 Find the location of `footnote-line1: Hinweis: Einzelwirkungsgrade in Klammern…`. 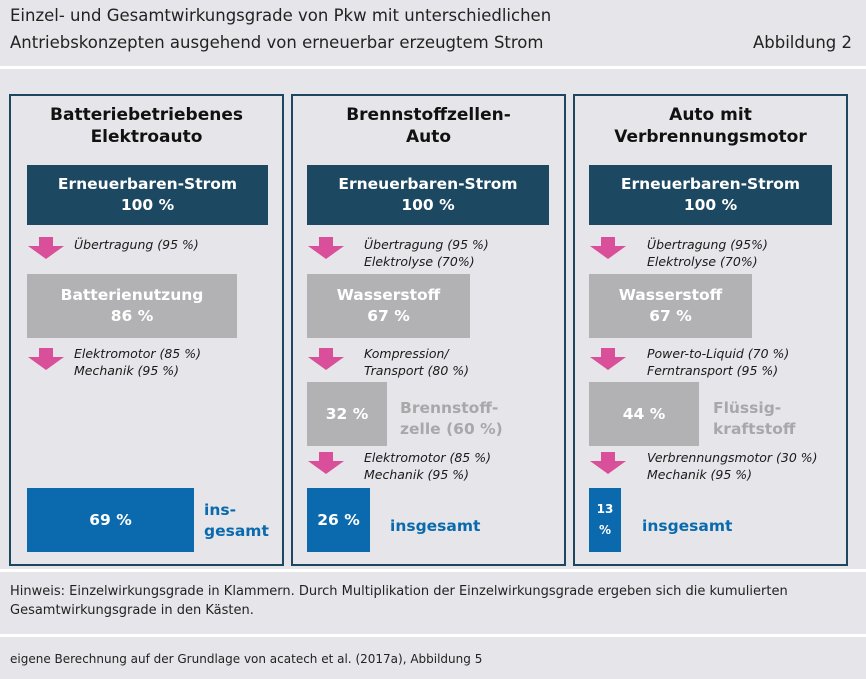

footnote-line1: Hinweis: Einzelwirkungsgrade in Klammern… is located at coordinates (399, 591).